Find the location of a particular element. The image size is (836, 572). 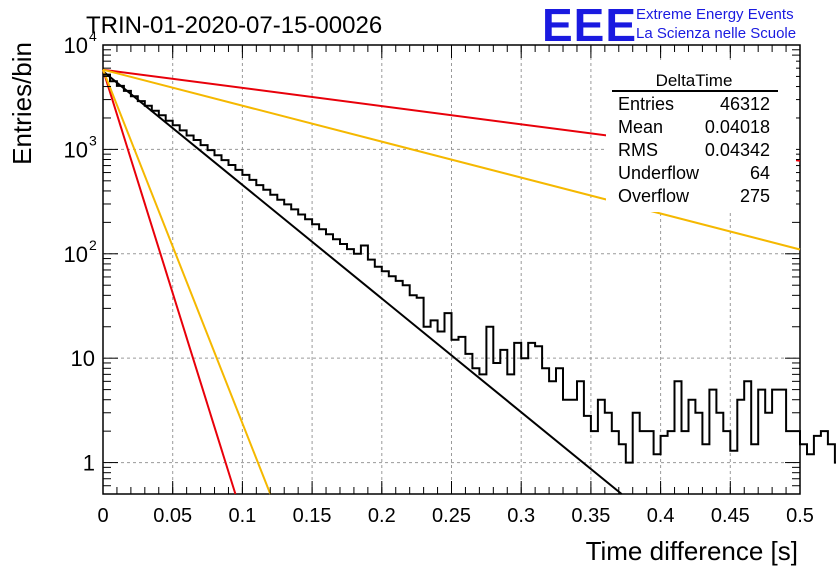

stats-value: 275 is located at coordinates (755, 196).